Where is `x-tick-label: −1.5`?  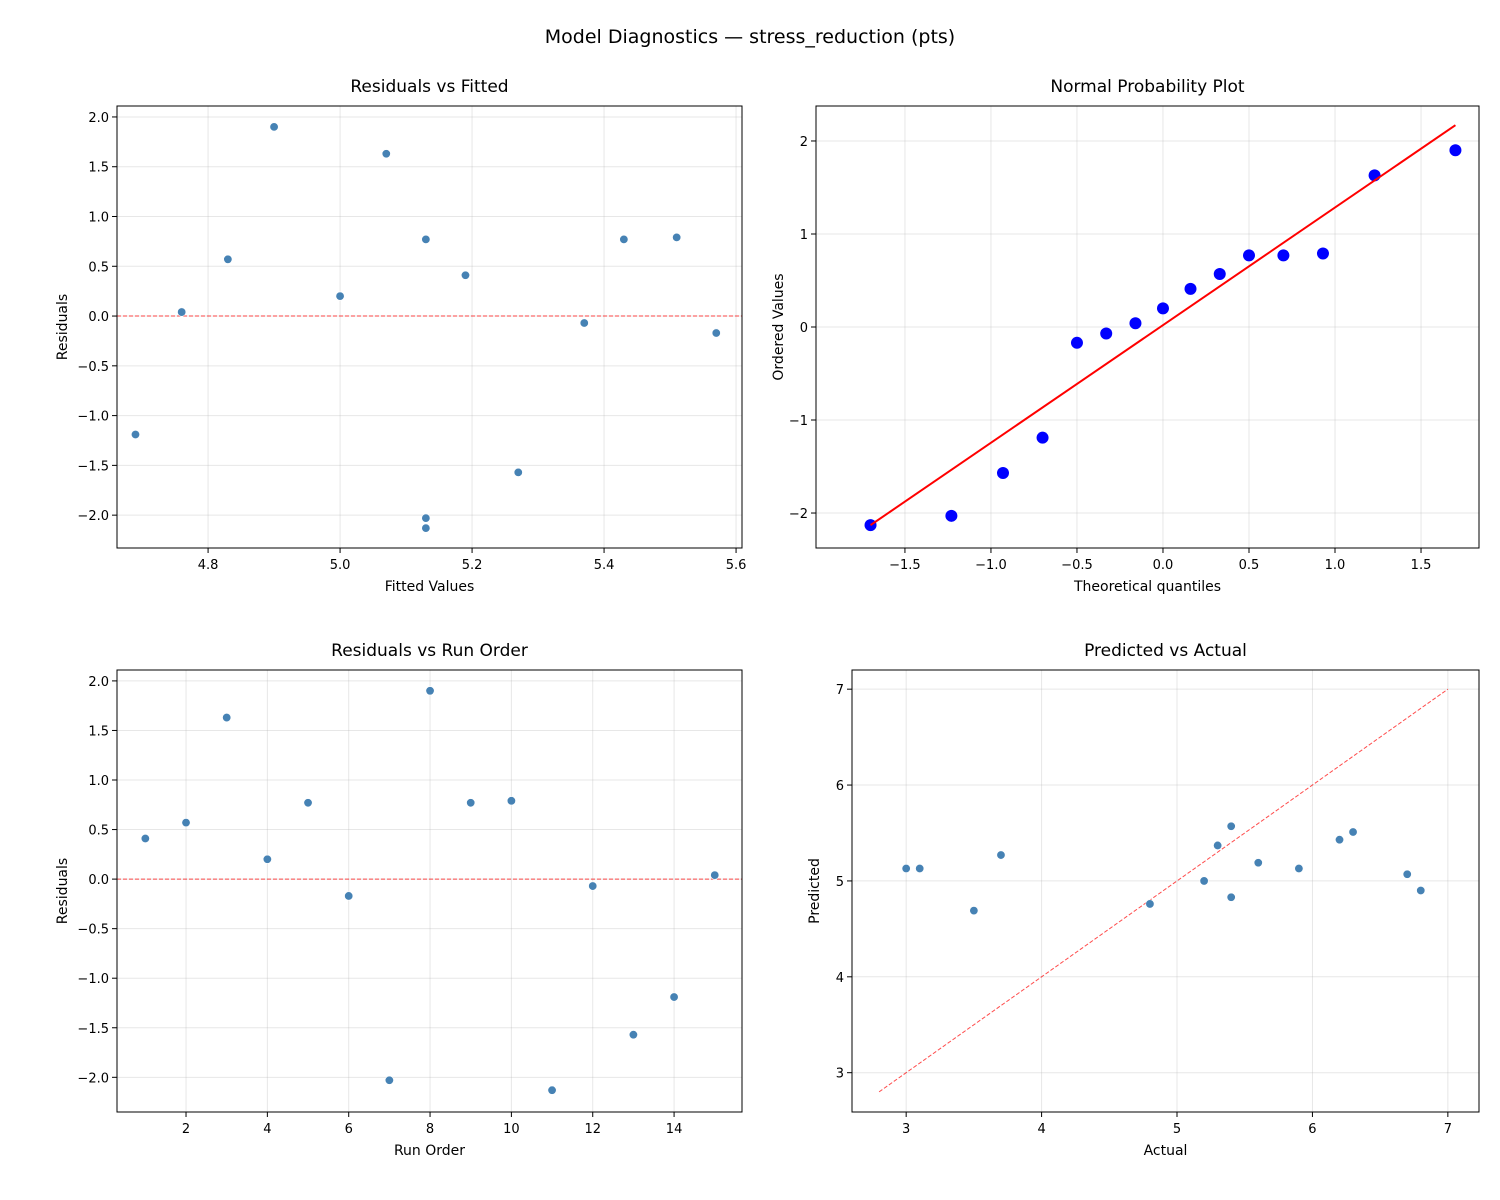
x-tick-label: −1.5 is located at coordinates (905, 565).